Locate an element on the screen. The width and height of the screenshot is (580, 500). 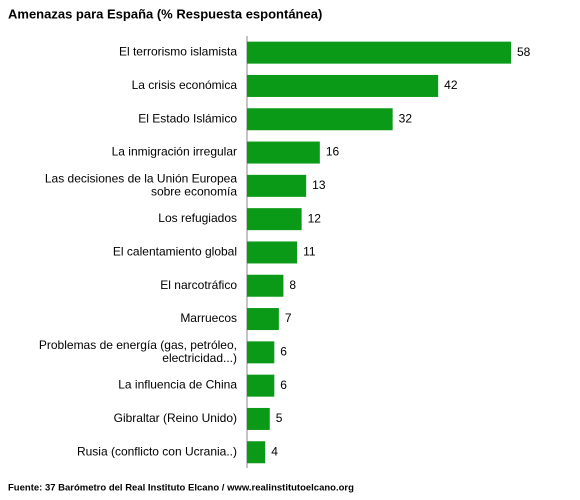
category-label: Los refugiados is located at coordinates (197, 218).